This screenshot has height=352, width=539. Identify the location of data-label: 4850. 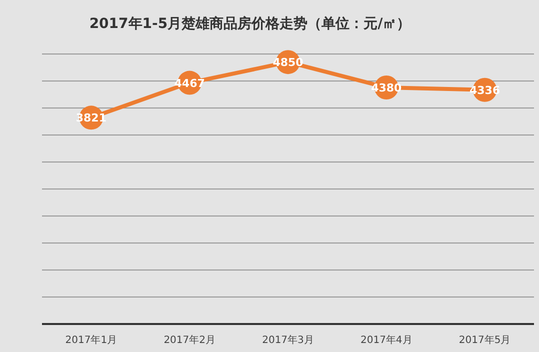
(288, 63).